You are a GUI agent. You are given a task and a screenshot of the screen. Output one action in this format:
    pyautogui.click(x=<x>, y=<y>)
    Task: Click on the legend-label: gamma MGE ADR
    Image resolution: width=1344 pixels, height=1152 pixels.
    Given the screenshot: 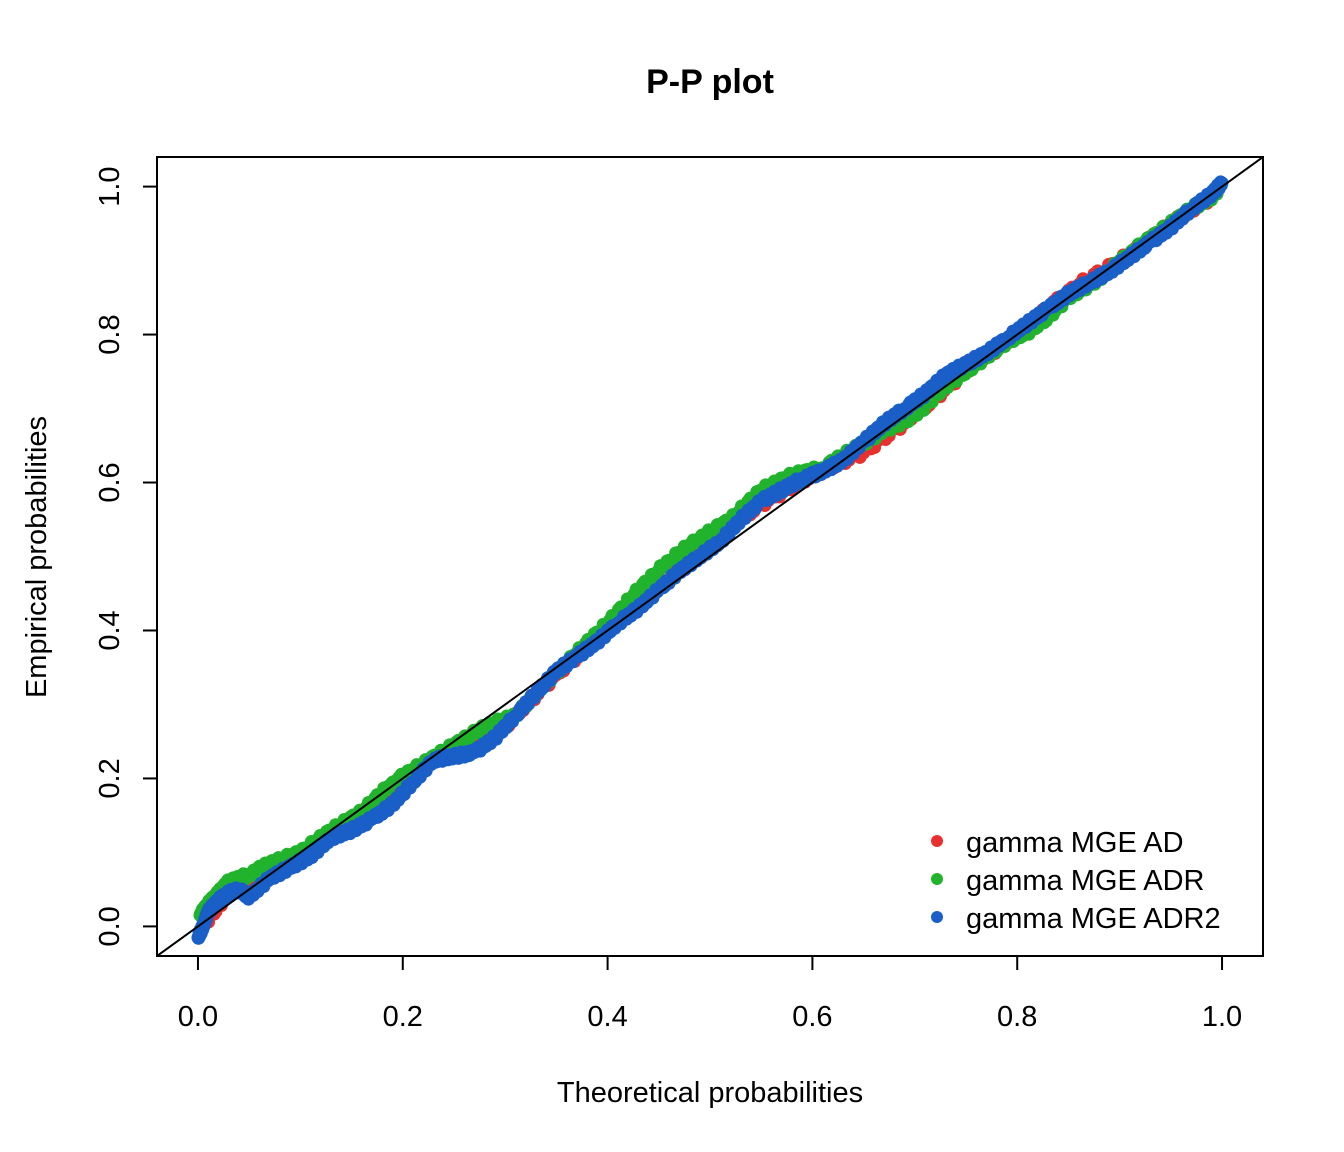 What is the action you would take?
    pyautogui.click(x=1085, y=881)
    